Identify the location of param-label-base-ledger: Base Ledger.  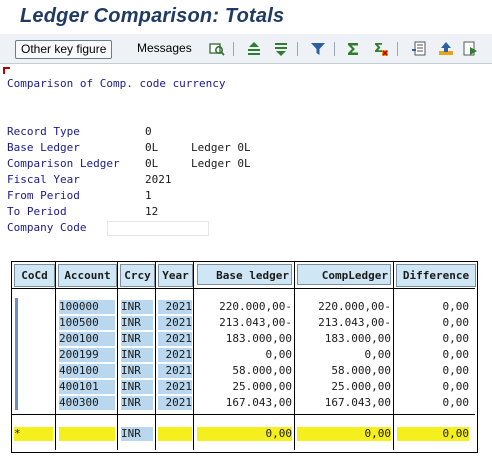
(43, 147).